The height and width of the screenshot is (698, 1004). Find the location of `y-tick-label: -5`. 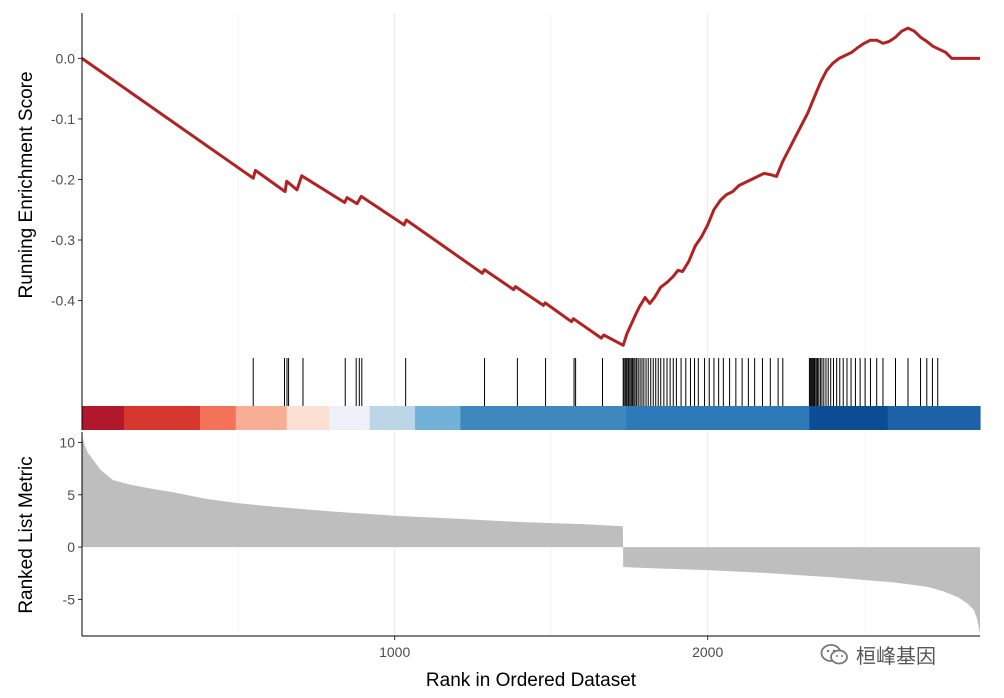

y-tick-label: -5 is located at coordinates (69, 599).